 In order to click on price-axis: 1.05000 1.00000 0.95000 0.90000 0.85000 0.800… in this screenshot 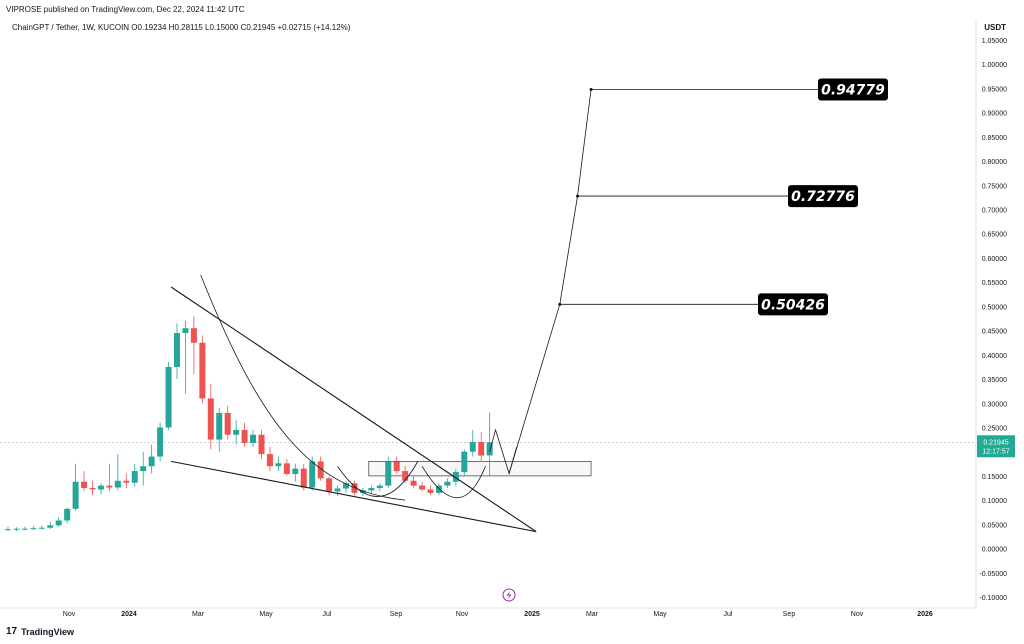, I will do `click(993, 320)`.